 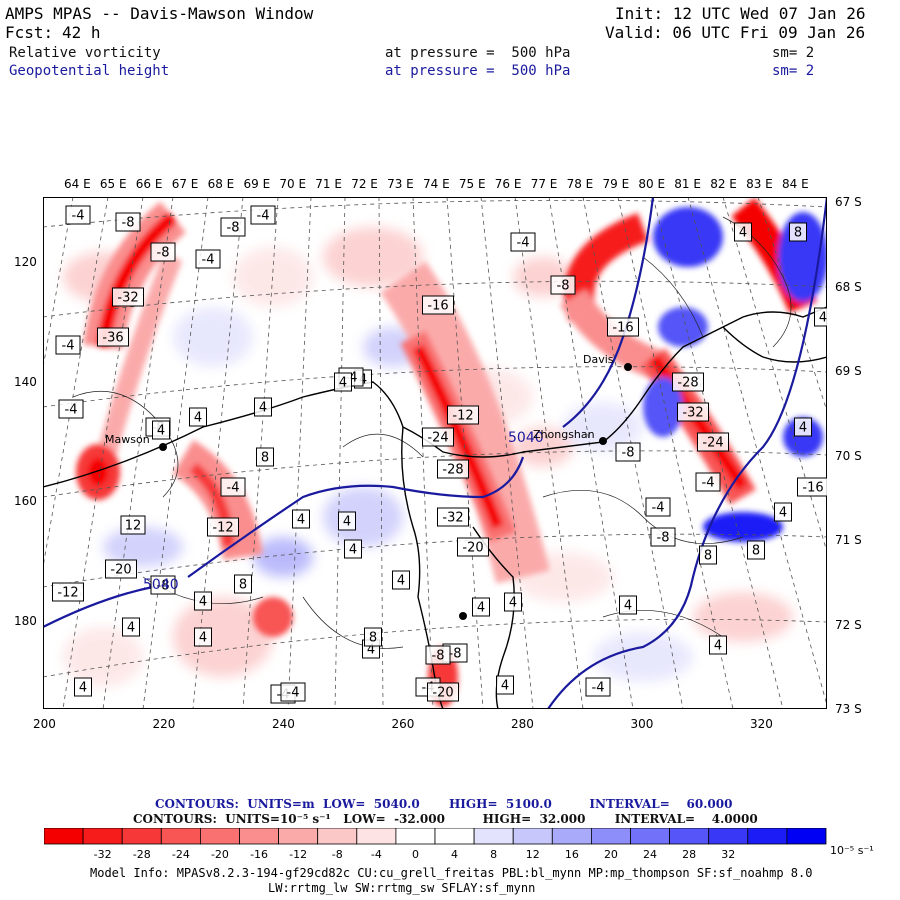 What do you see at coordinates (598, 359) in the screenshot?
I see `station-label: Davis` at bounding box center [598, 359].